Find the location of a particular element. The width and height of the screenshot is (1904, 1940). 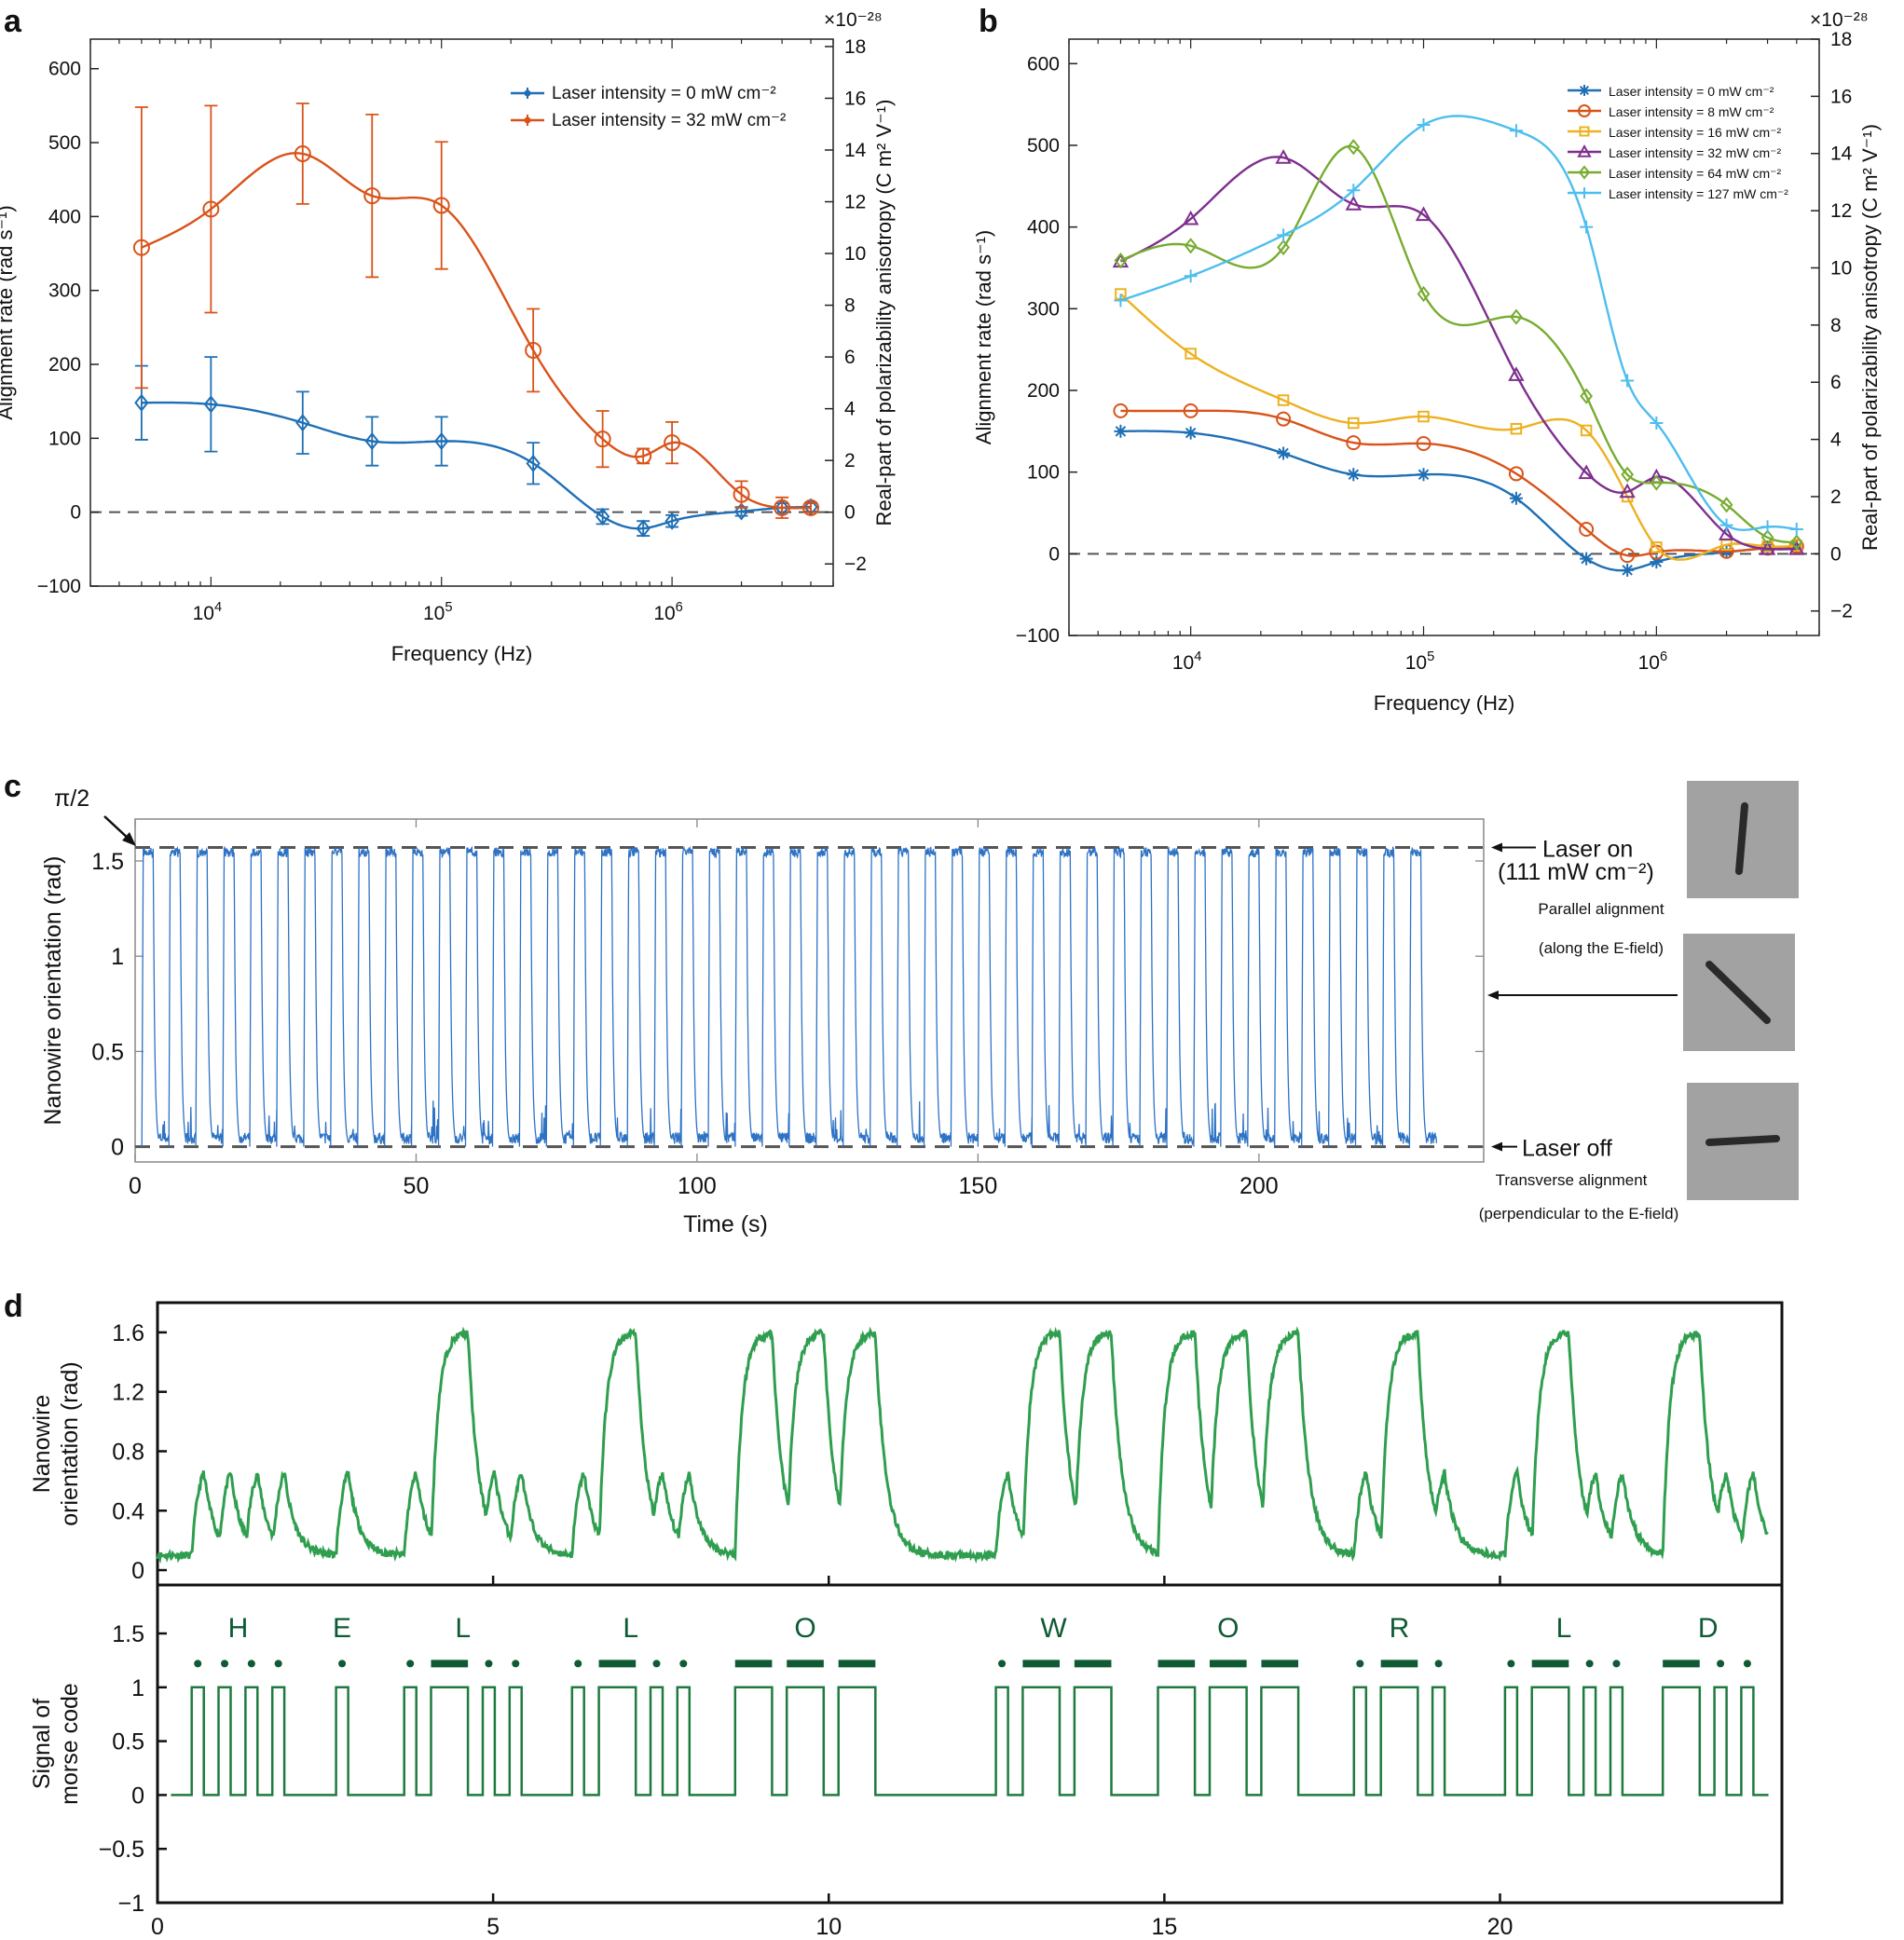

y-right-tick-label: 4 is located at coordinates (1836, 440).